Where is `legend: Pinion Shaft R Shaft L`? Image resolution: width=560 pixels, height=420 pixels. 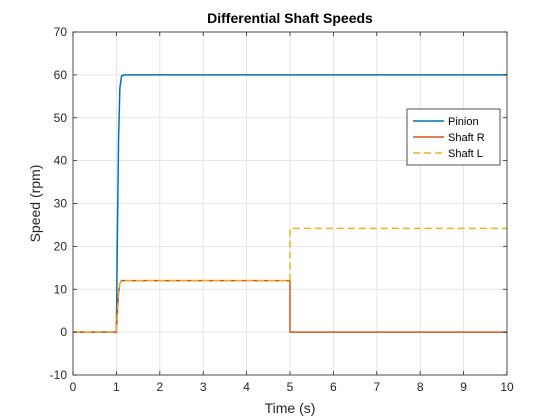 legend: Pinion Shaft R Shaft L is located at coordinates (453, 137).